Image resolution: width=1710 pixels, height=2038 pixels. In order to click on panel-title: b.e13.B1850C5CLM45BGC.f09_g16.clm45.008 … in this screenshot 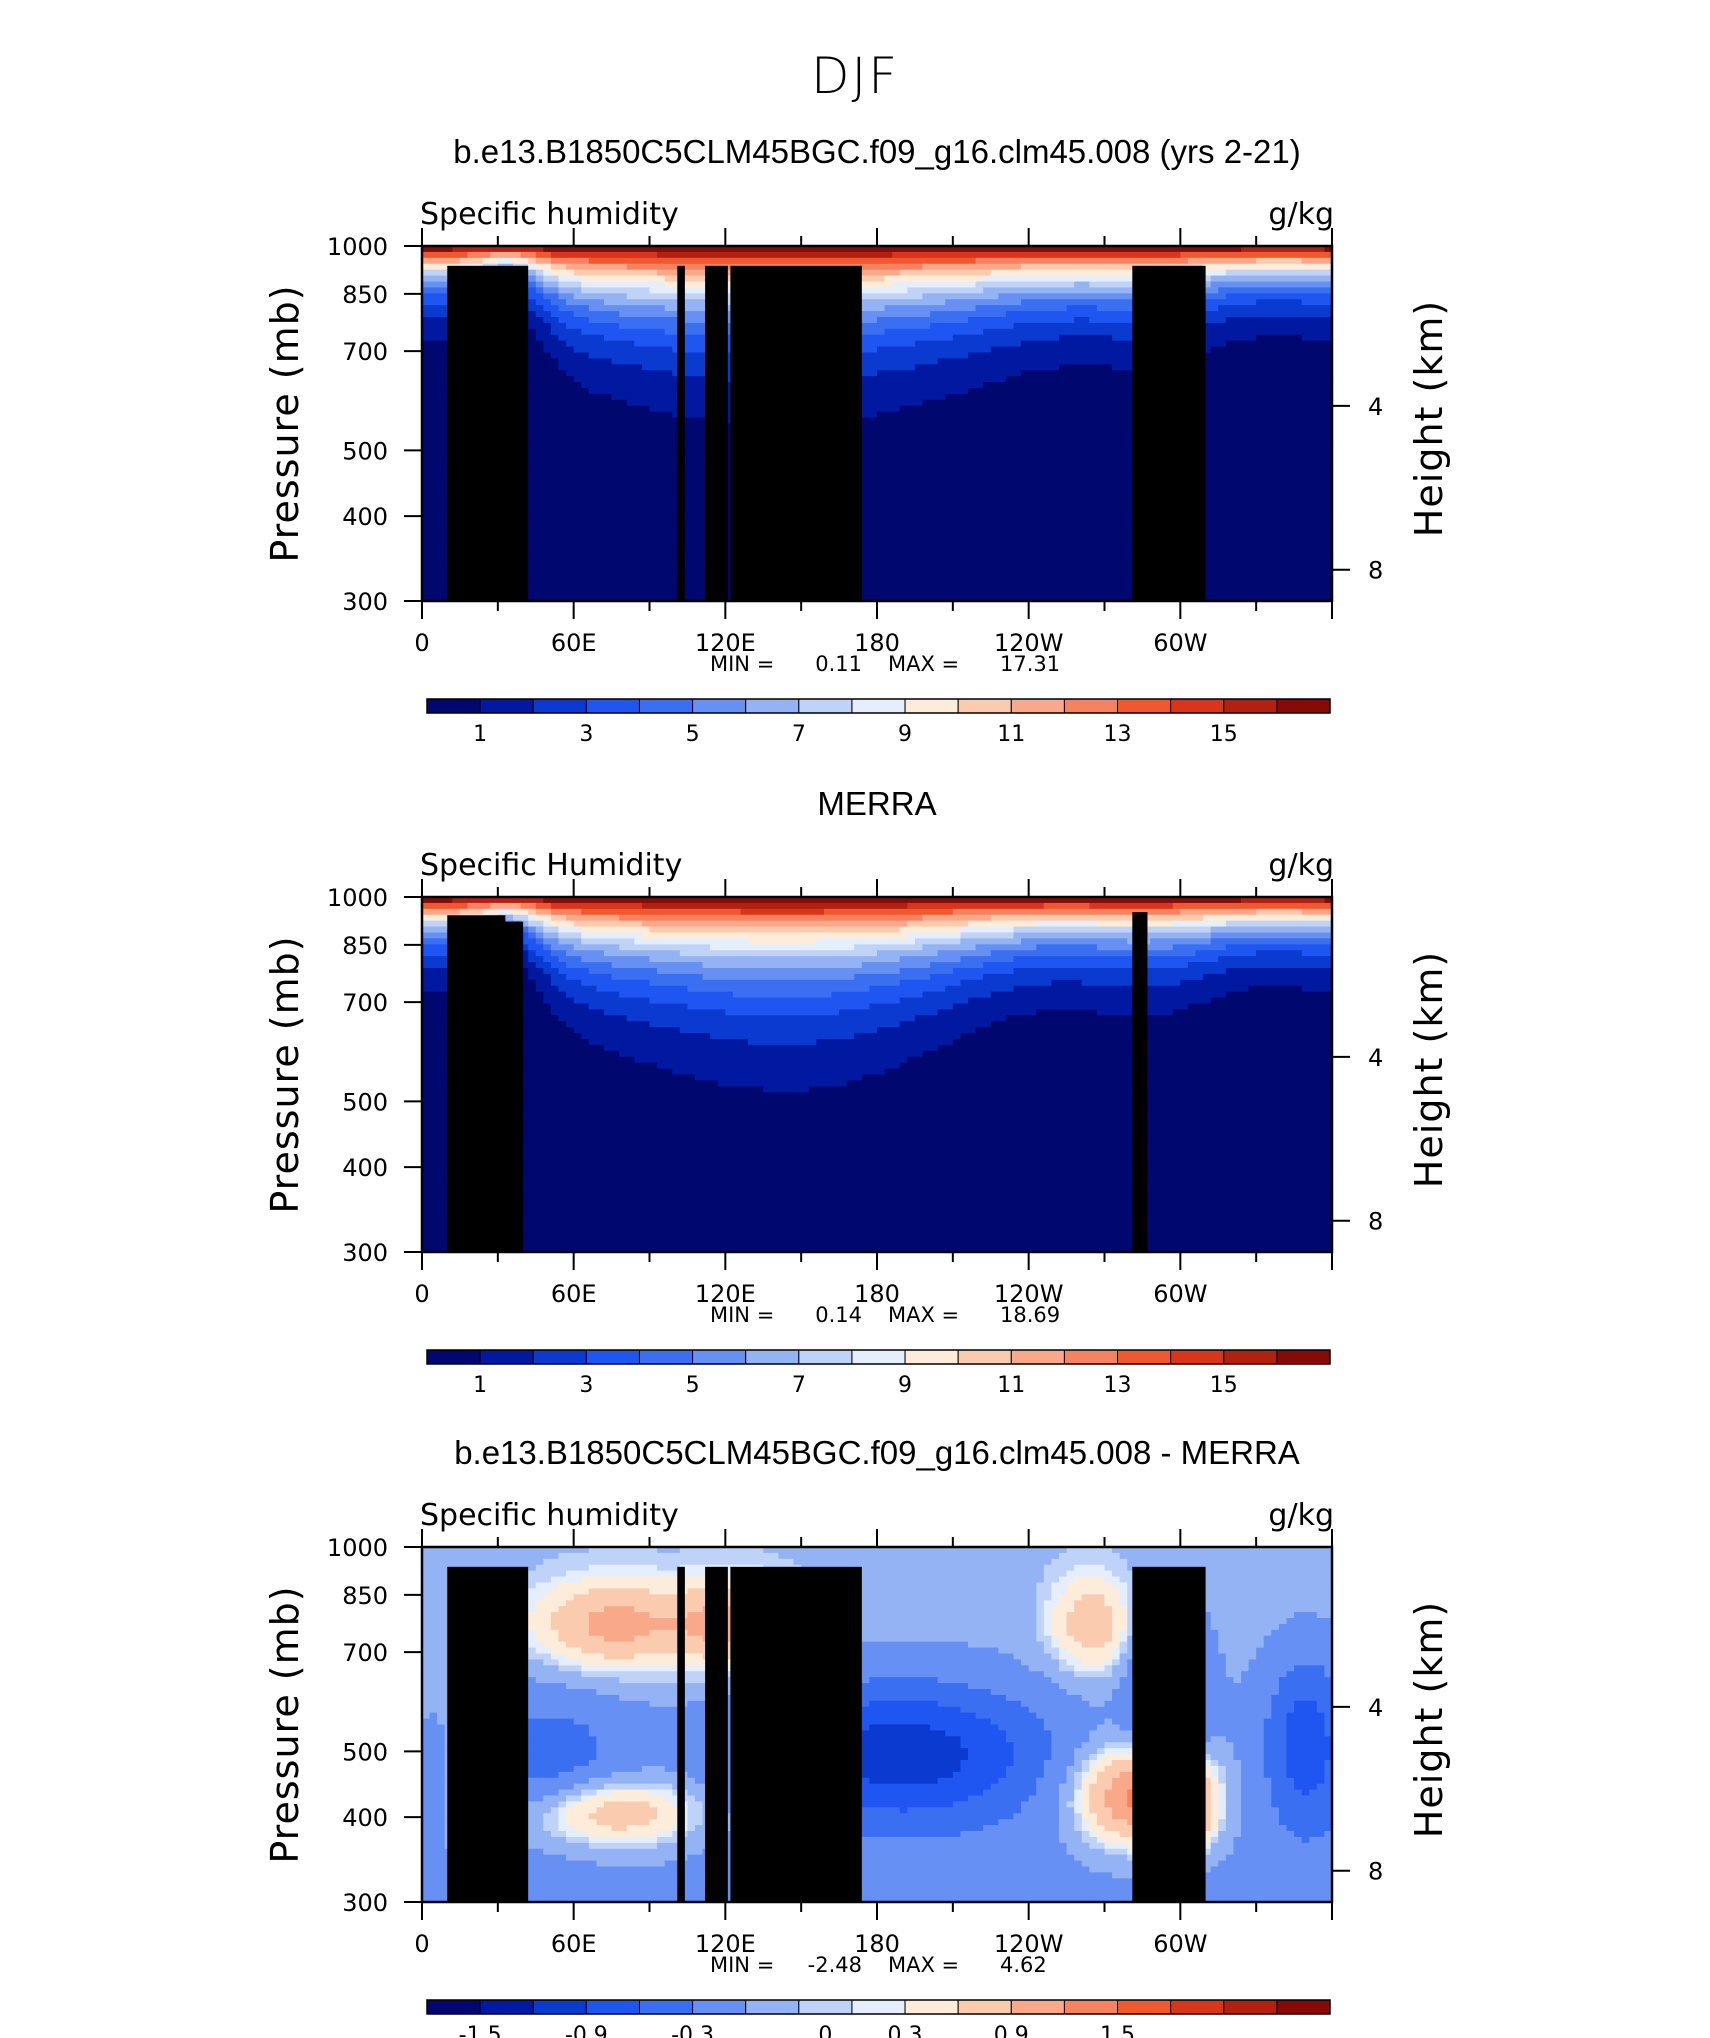, I will do `click(877, 1452)`.